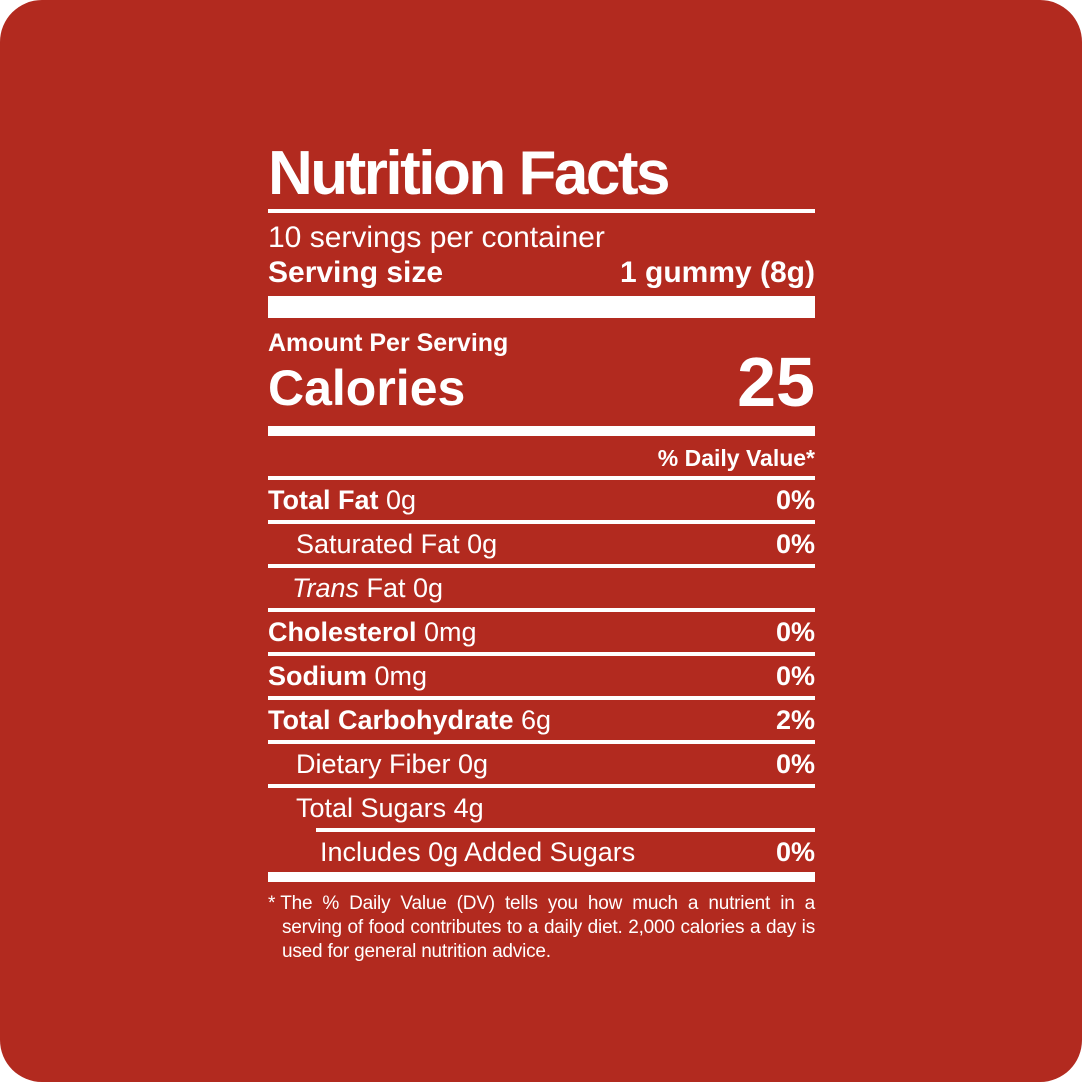 The height and width of the screenshot is (1082, 1082). I want to click on daily-value: 2%, so click(795, 720).